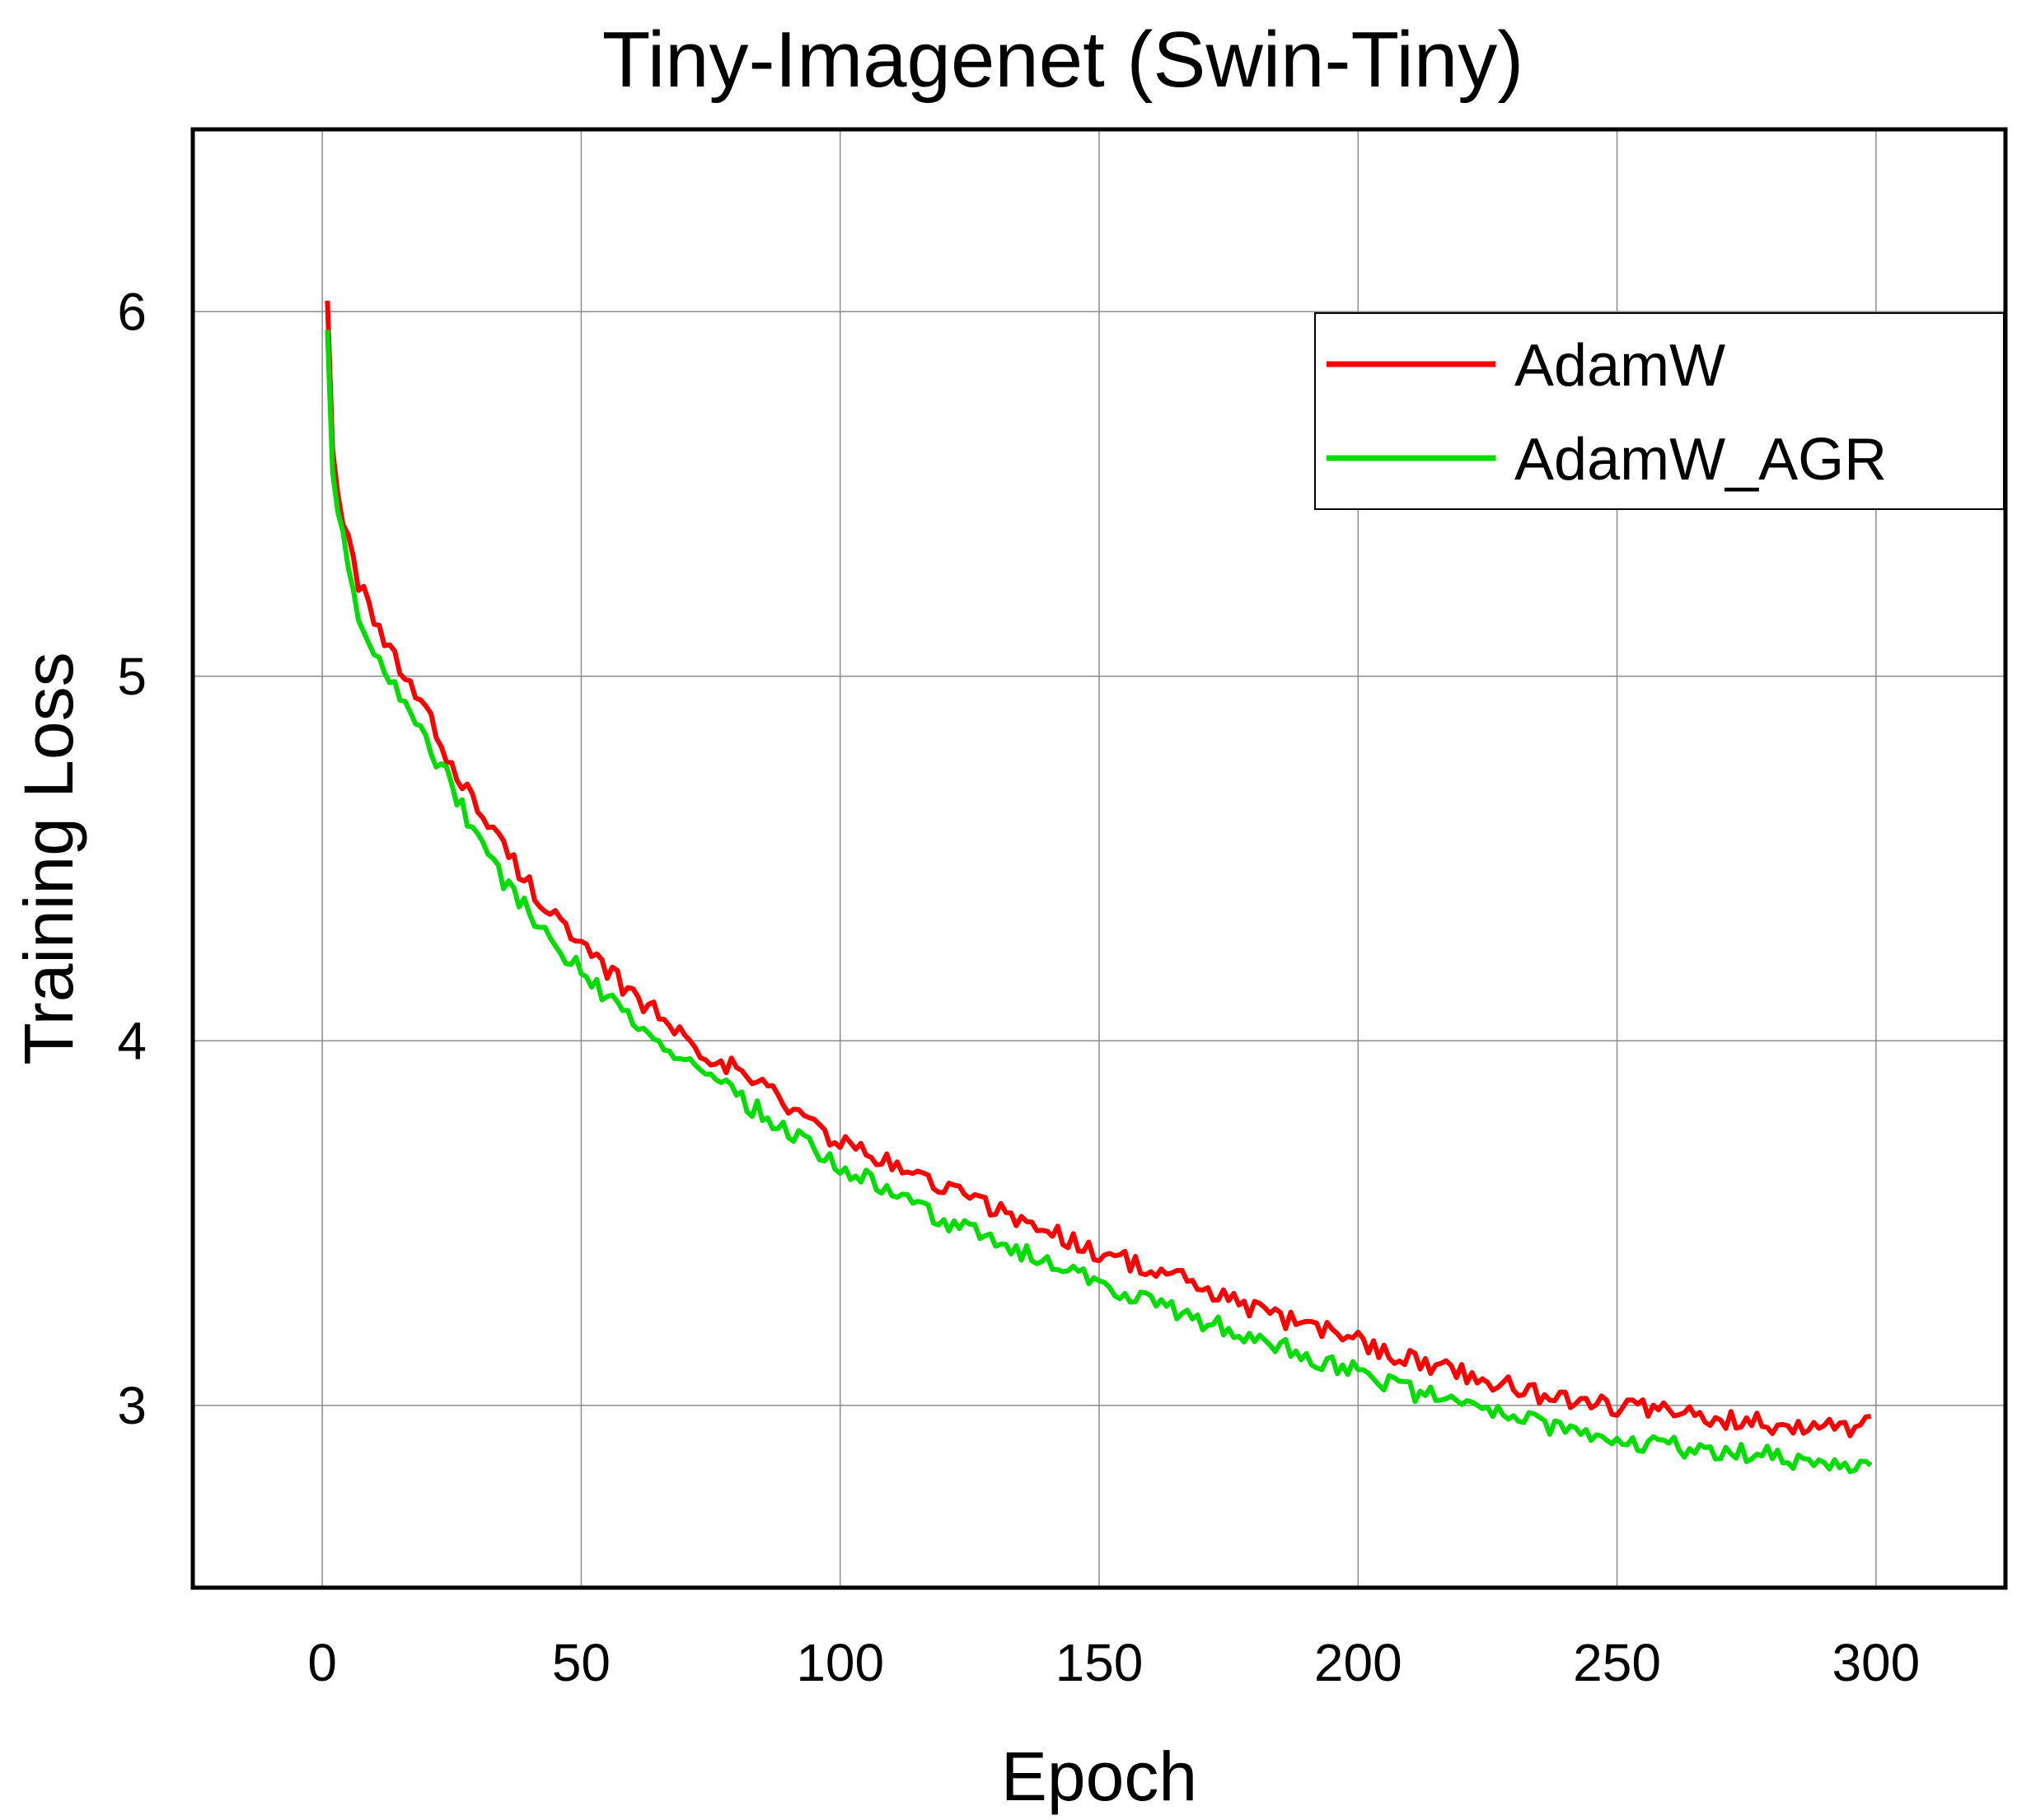 The image size is (2017, 1820). I want to click on x-tick-label: 150, so click(1099, 1662).